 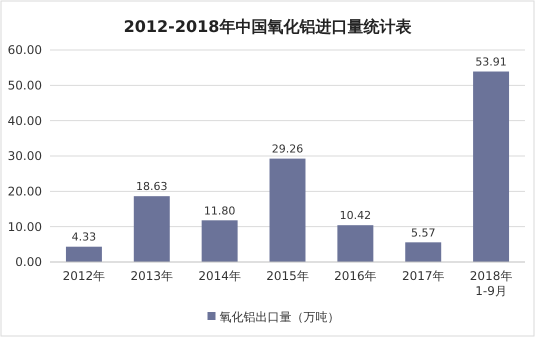 What do you see at coordinates (84, 276) in the screenshot?
I see `x-tick-label: 2012年` at bounding box center [84, 276].